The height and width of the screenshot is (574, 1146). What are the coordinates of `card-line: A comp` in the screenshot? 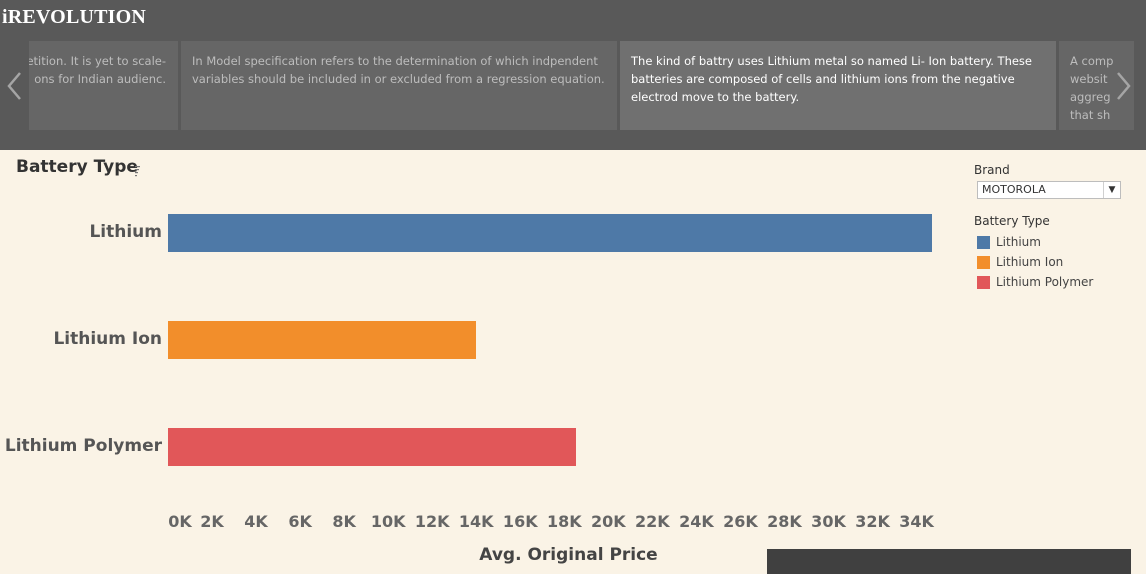 It's located at (1092, 61).